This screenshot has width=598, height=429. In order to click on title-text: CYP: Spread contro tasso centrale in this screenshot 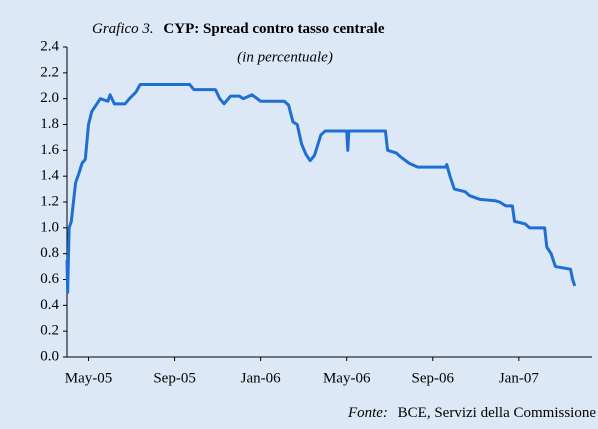, I will do `click(273, 29)`.